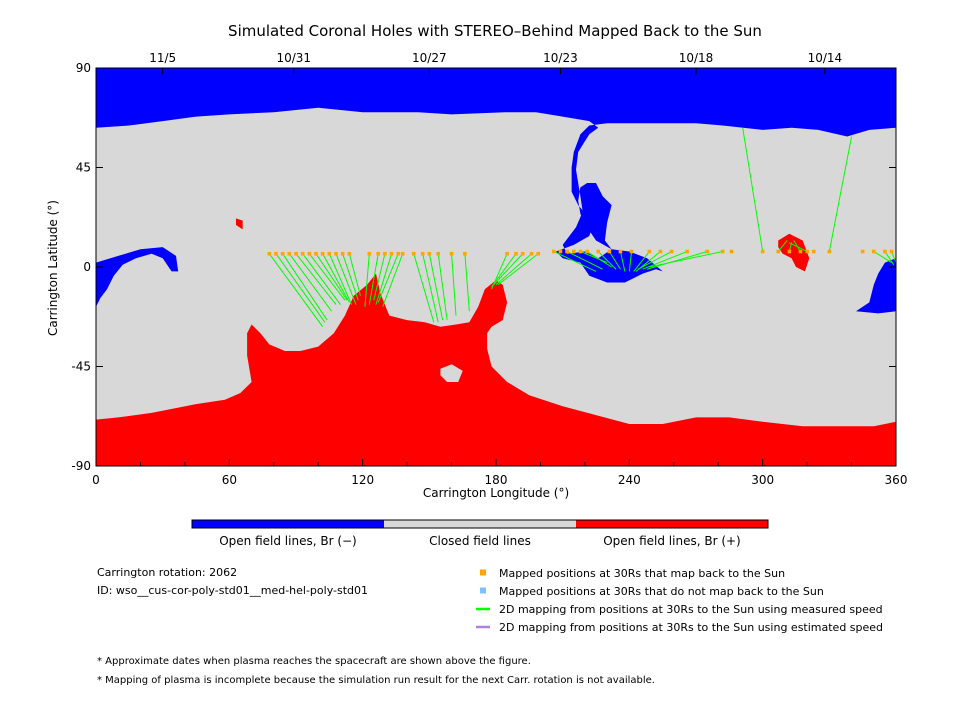 The height and width of the screenshot is (720, 960). Describe the element at coordinates (162, 58) in the screenshot. I see `top-date-label: 11/5` at that location.